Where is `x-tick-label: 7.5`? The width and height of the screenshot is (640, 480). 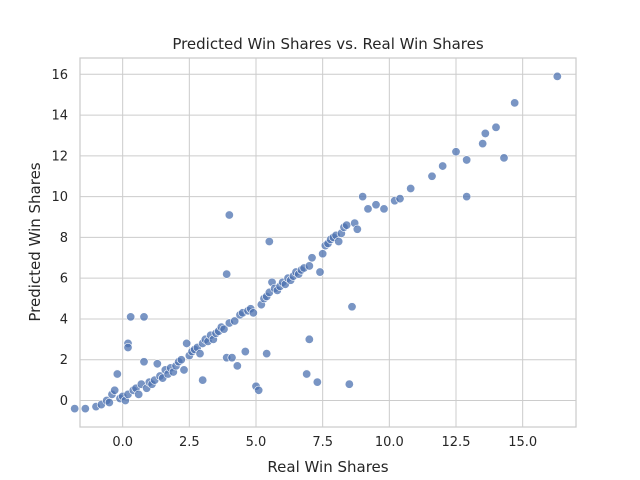
x-tick-label: 7.5 is located at coordinates (322, 442).